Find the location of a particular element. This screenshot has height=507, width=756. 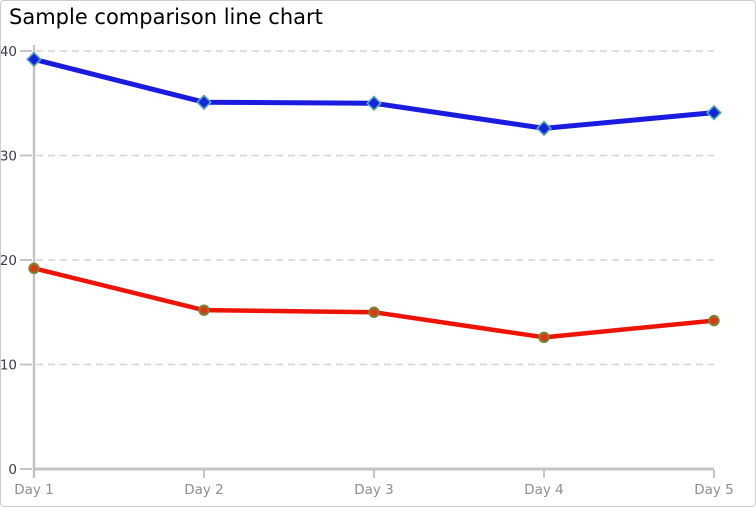

y-tick-label: 20 is located at coordinates (9, 261).